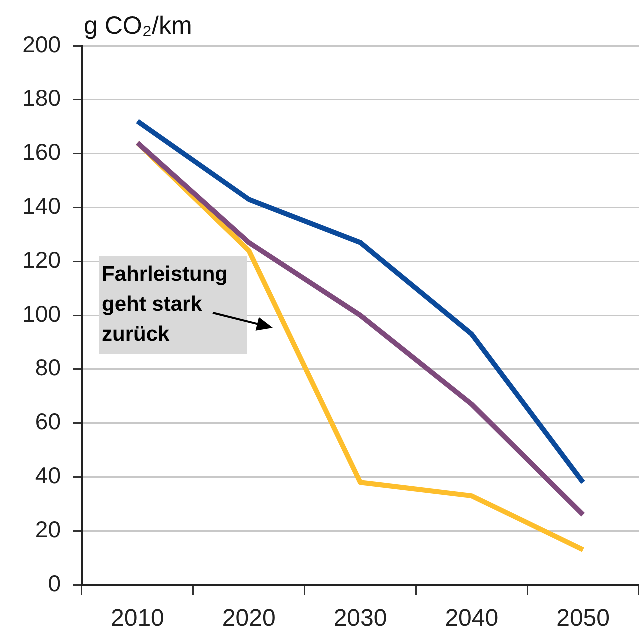  Describe the element at coordinates (138, 26) in the screenshot. I see `y-axis-title: g CO₂/km` at that location.